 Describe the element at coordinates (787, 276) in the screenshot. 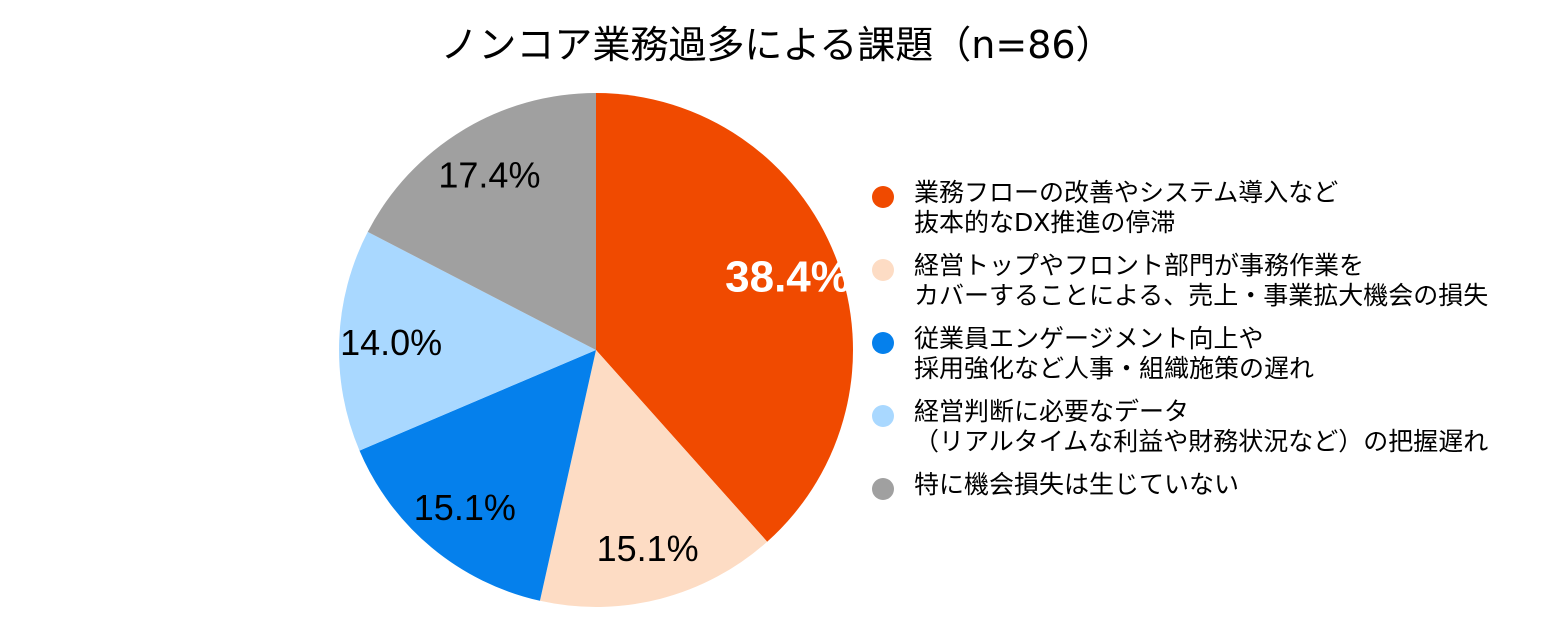

I see `slice-value-label-0: 38.4%` at that location.